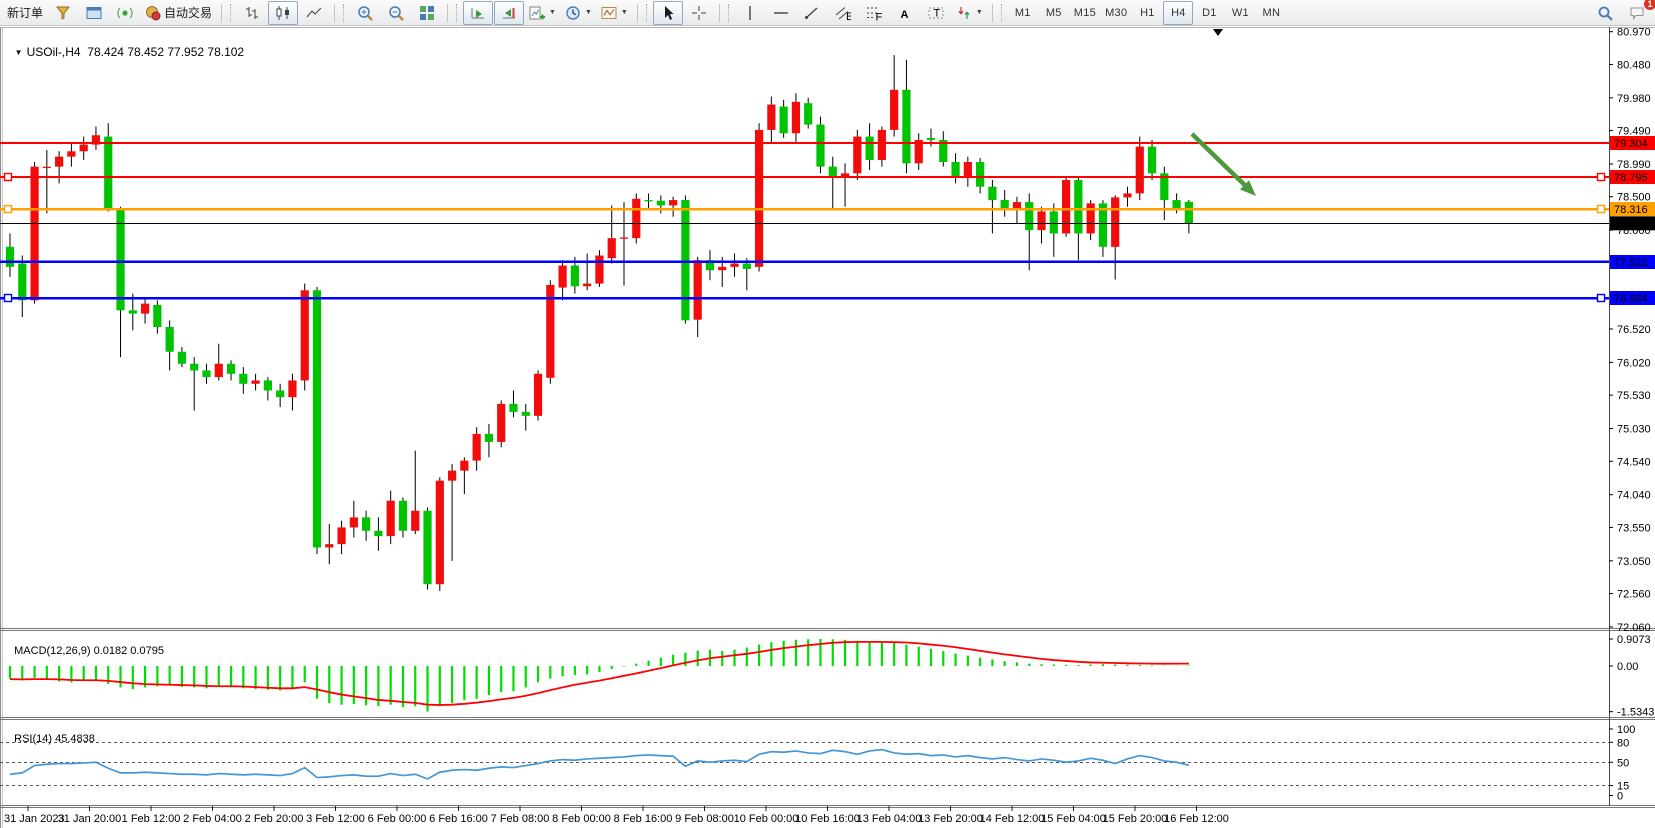  I want to click on horizontal-line-button, so click(781, 13).